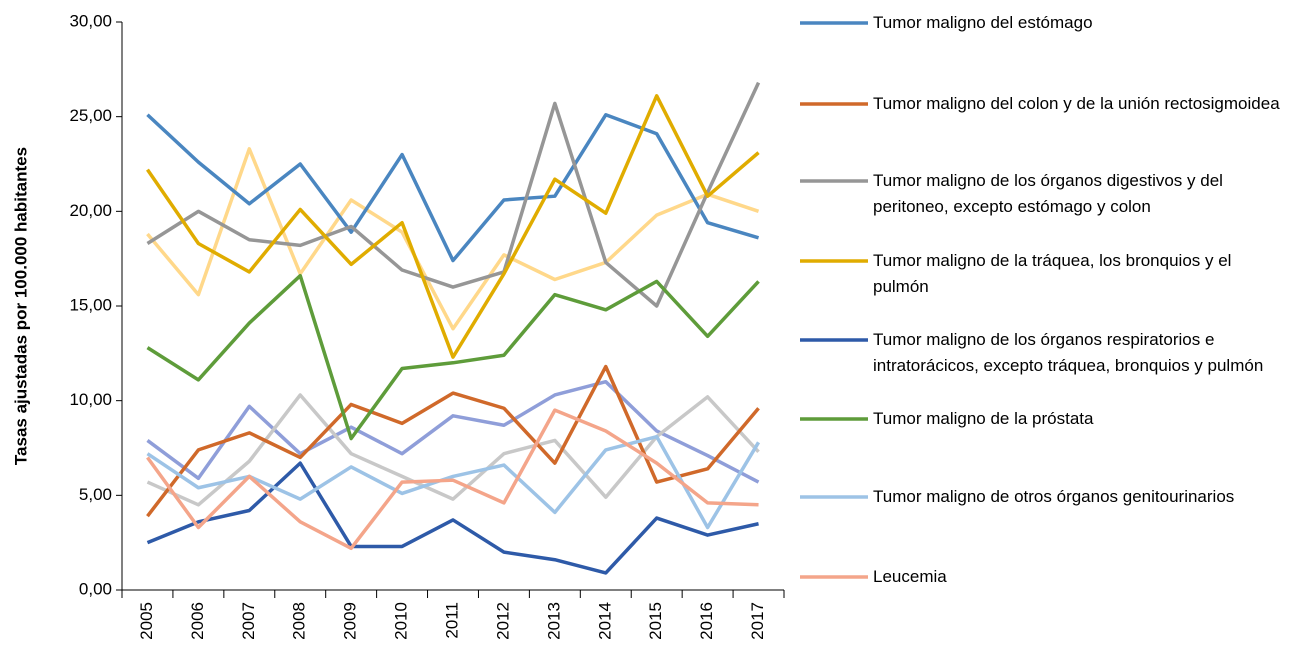 The height and width of the screenshot is (649, 1296). I want to click on x-tick-label: 2006, so click(197, 621).